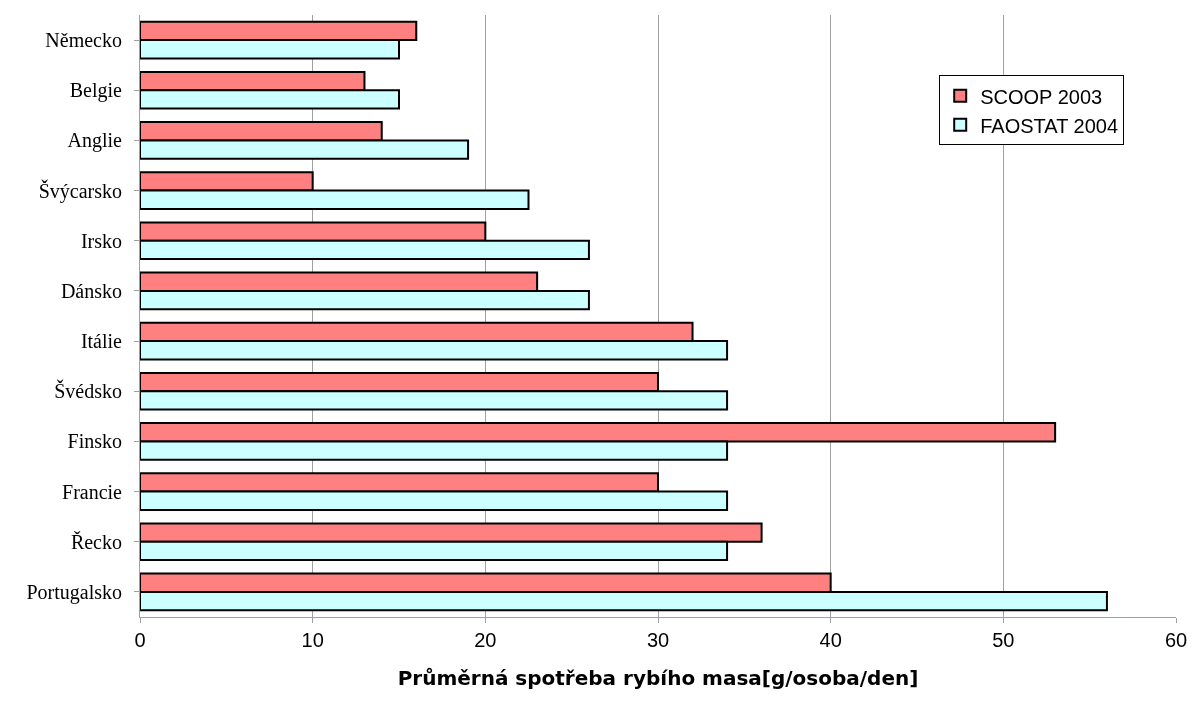 This screenshot has height=707, width=1199. What do you see at coordinates (140, 640) in the screenshot?
I see `x-tick-label: 0` at bounding box center [140, 640].